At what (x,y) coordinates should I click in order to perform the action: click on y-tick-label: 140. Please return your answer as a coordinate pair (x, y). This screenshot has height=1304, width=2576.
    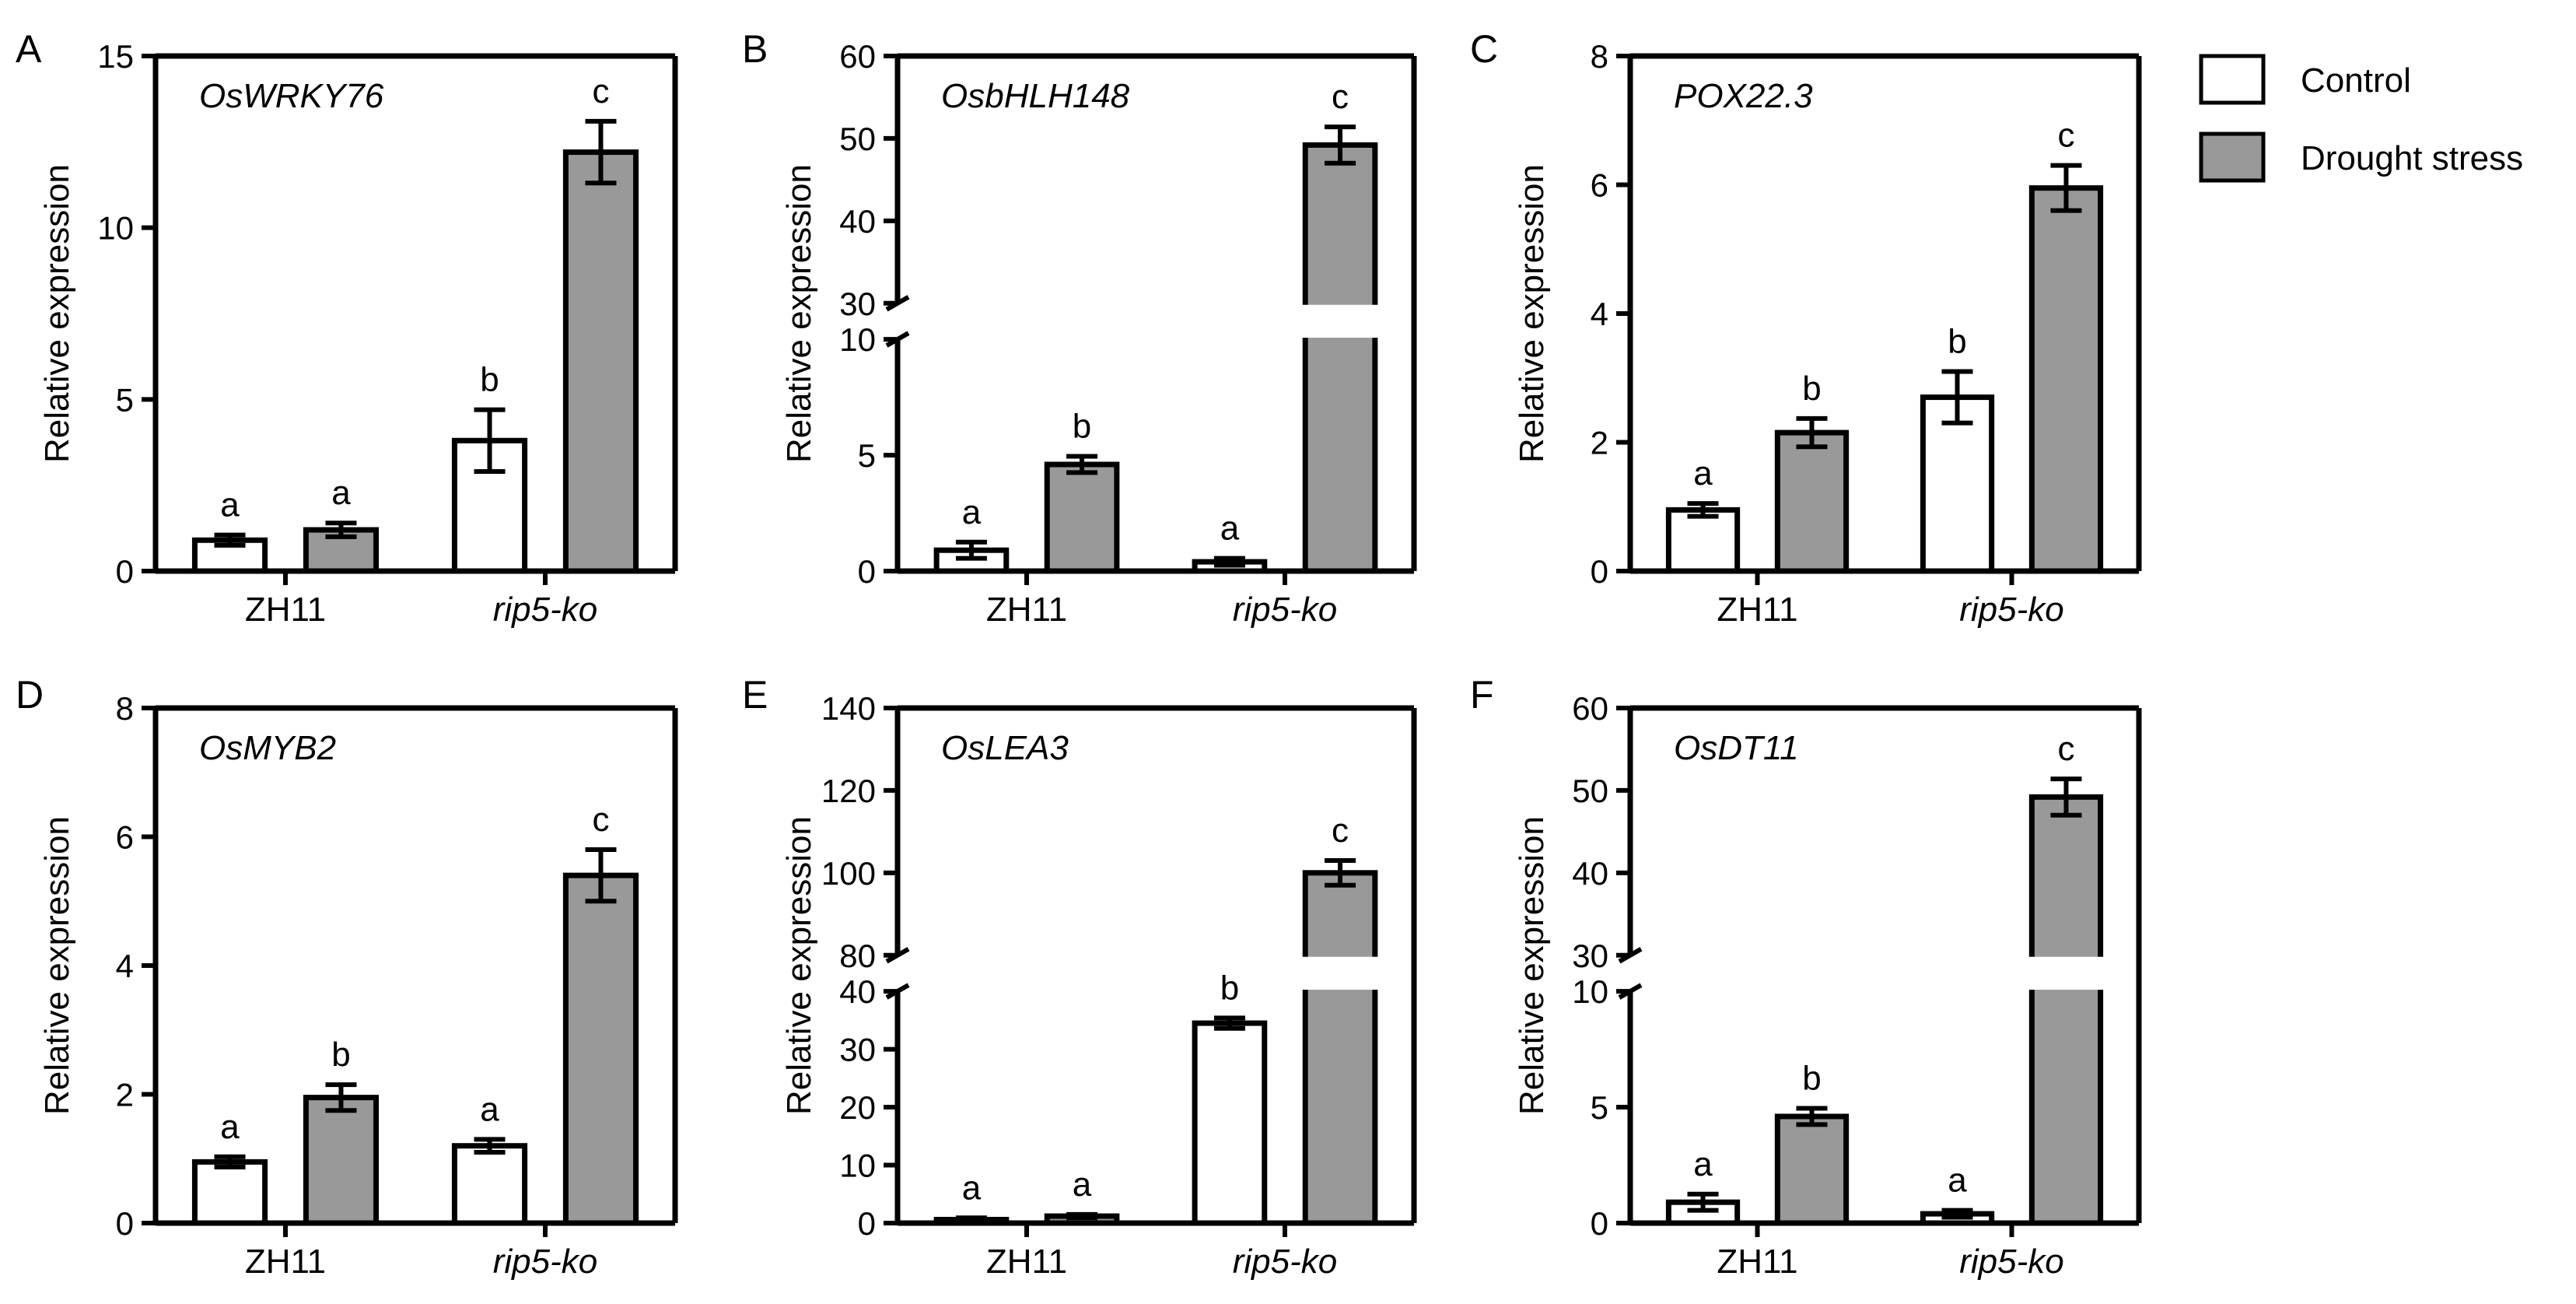
    Looking at the image, I should click on (849, 708).